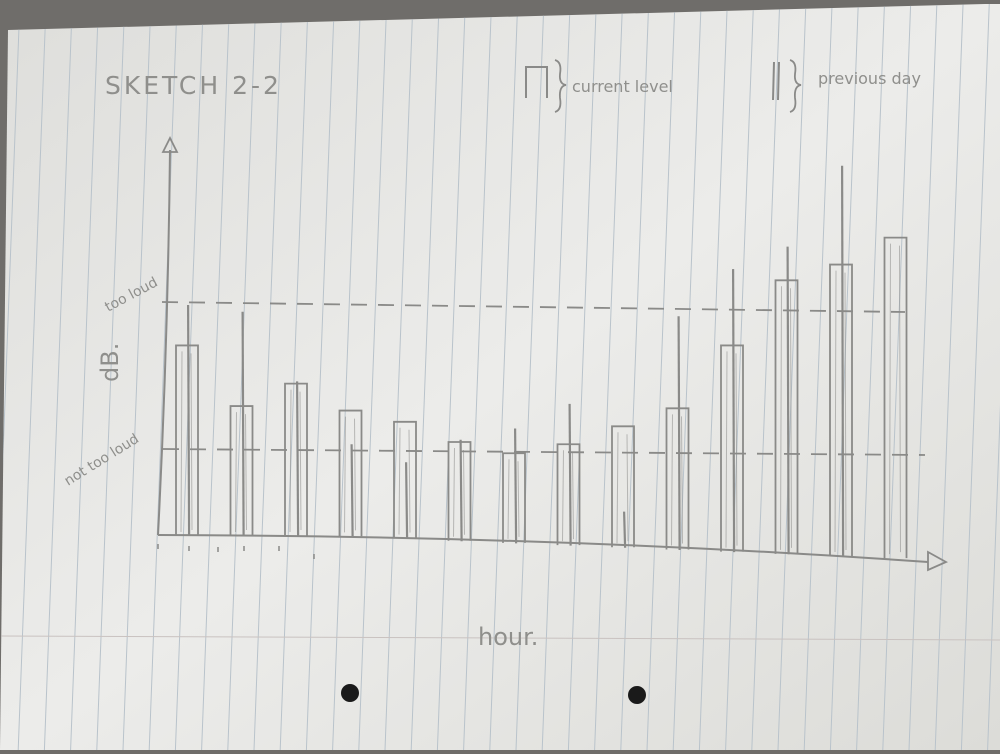 Image resolution: width=1000 pixels, height=754 pixels. I want to click on x-axis-line, so click(543, 548).